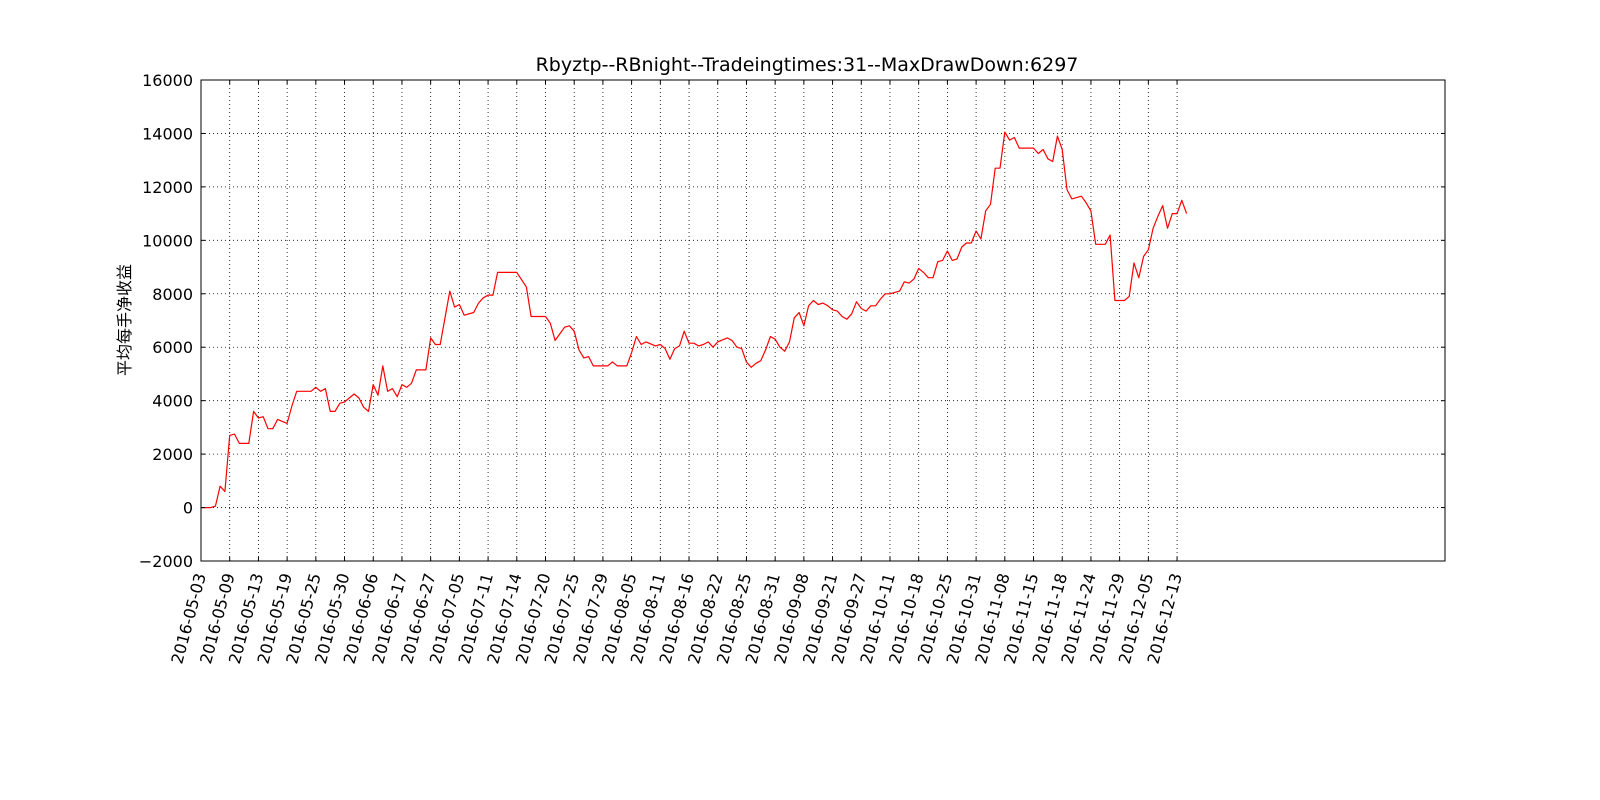 This screenshot has height=800, width=1600. I want to click on y-tick-label: 4000, so click(172, 401).